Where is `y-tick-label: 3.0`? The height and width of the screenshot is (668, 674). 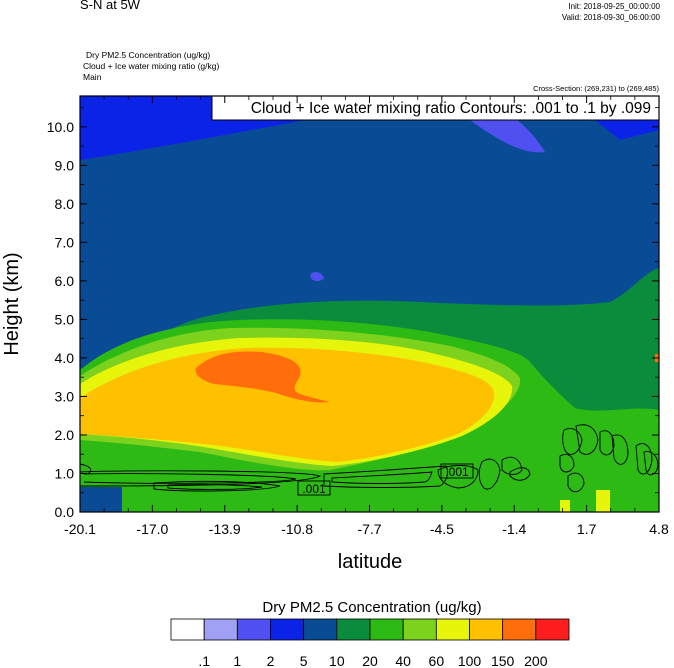 y-tick-label: 3.0 is located at coordinates (65, 396).